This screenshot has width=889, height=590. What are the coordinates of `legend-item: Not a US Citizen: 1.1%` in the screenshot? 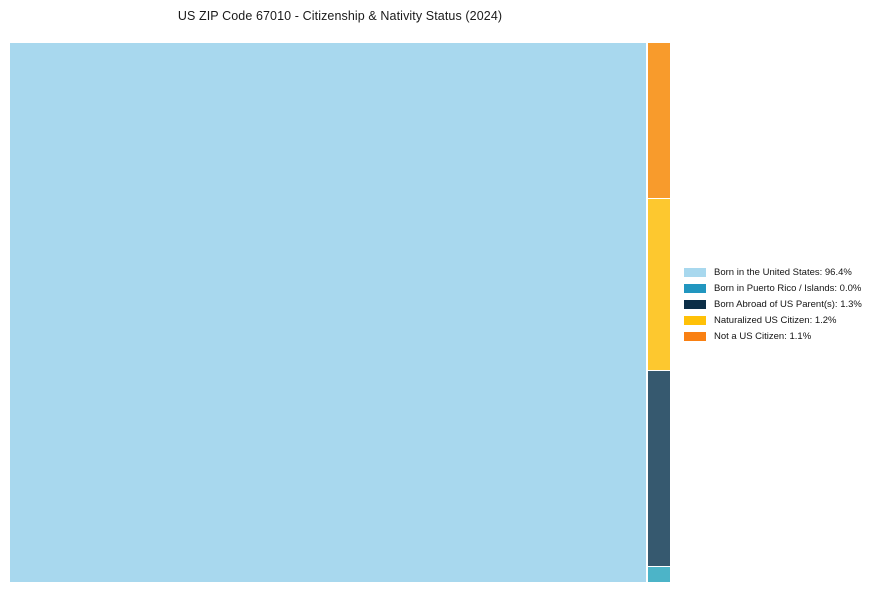 It's located at (784, 336).